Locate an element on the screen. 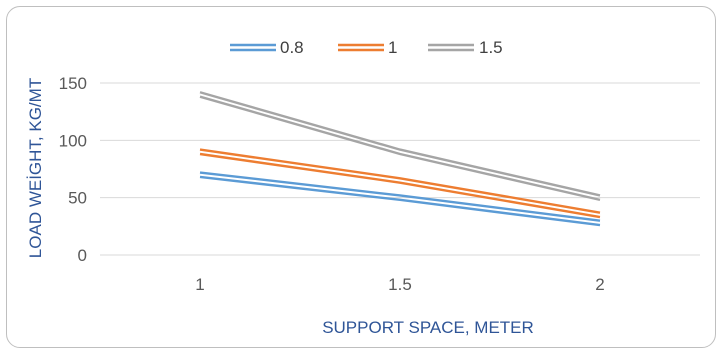 Image resolution: width=725 pixels, height=356 pixels. legend-label-1.5: 1.5 is located at coordinates (491, 47).